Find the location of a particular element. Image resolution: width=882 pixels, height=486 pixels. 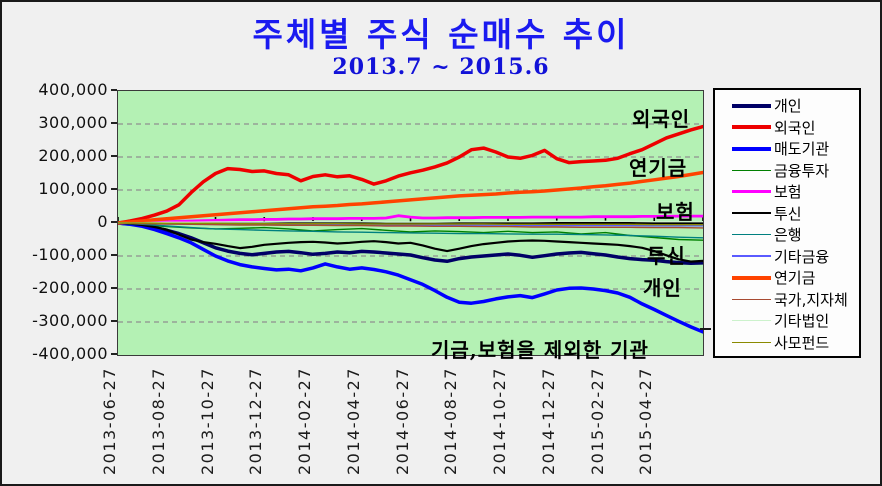

legend-swatch-maedogigwan is located at coordinates (751, 148).